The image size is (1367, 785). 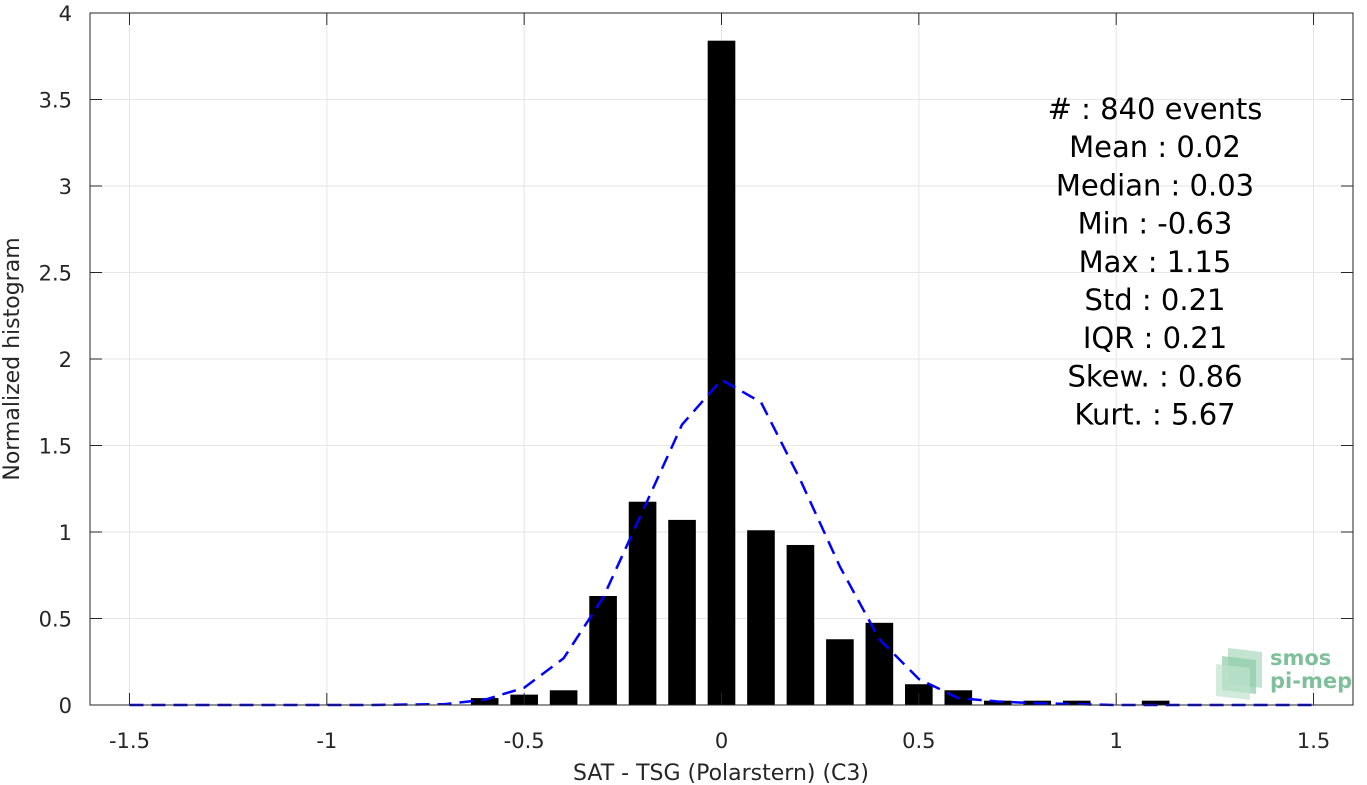 I want to click on stat-line: Min : -0.63, so click(x=1155, y=224).